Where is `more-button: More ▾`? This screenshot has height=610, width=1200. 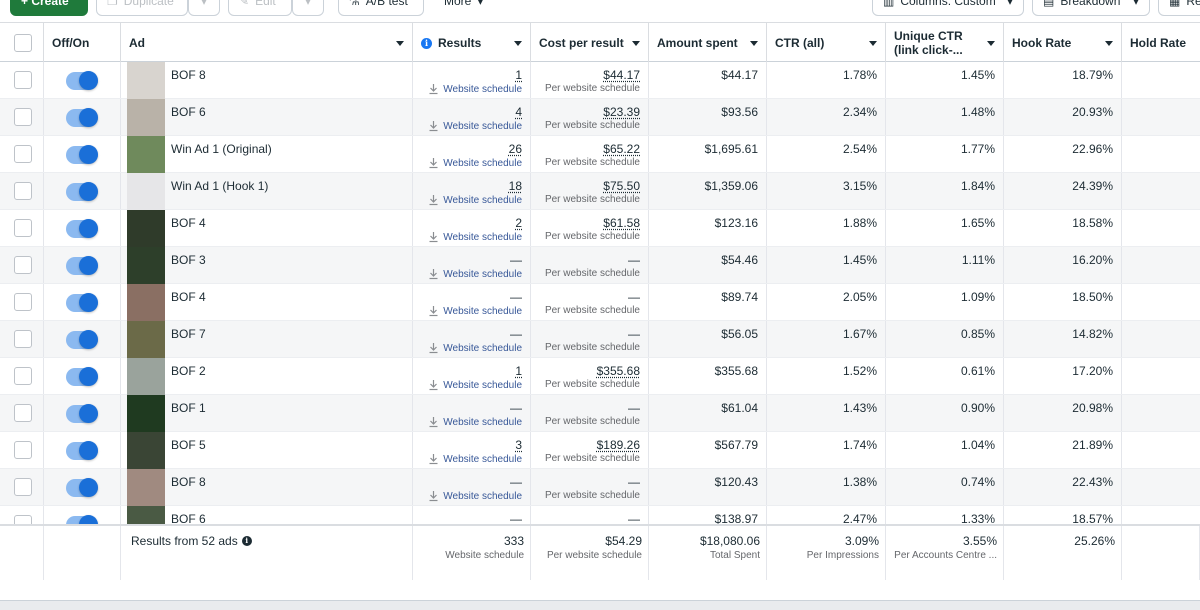 more-button: More ▾ is located at coordinates (463, 8).